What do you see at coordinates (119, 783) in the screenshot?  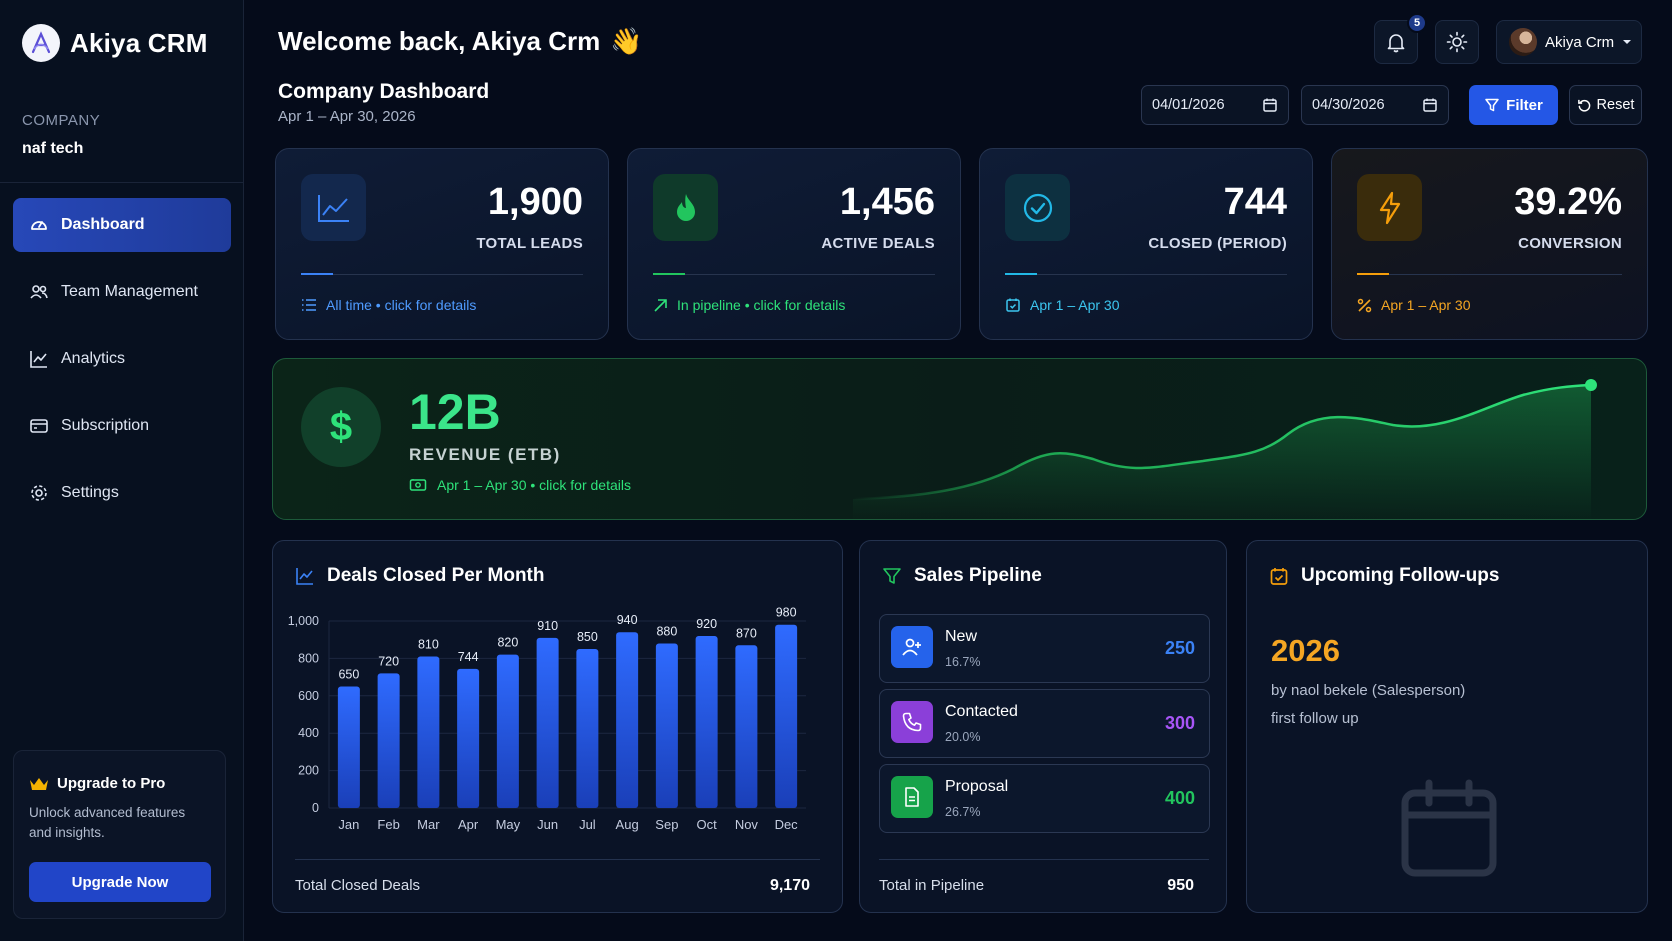 I see `upgrade-title: Upgrade to Pro` at bounding box center [119, 783].